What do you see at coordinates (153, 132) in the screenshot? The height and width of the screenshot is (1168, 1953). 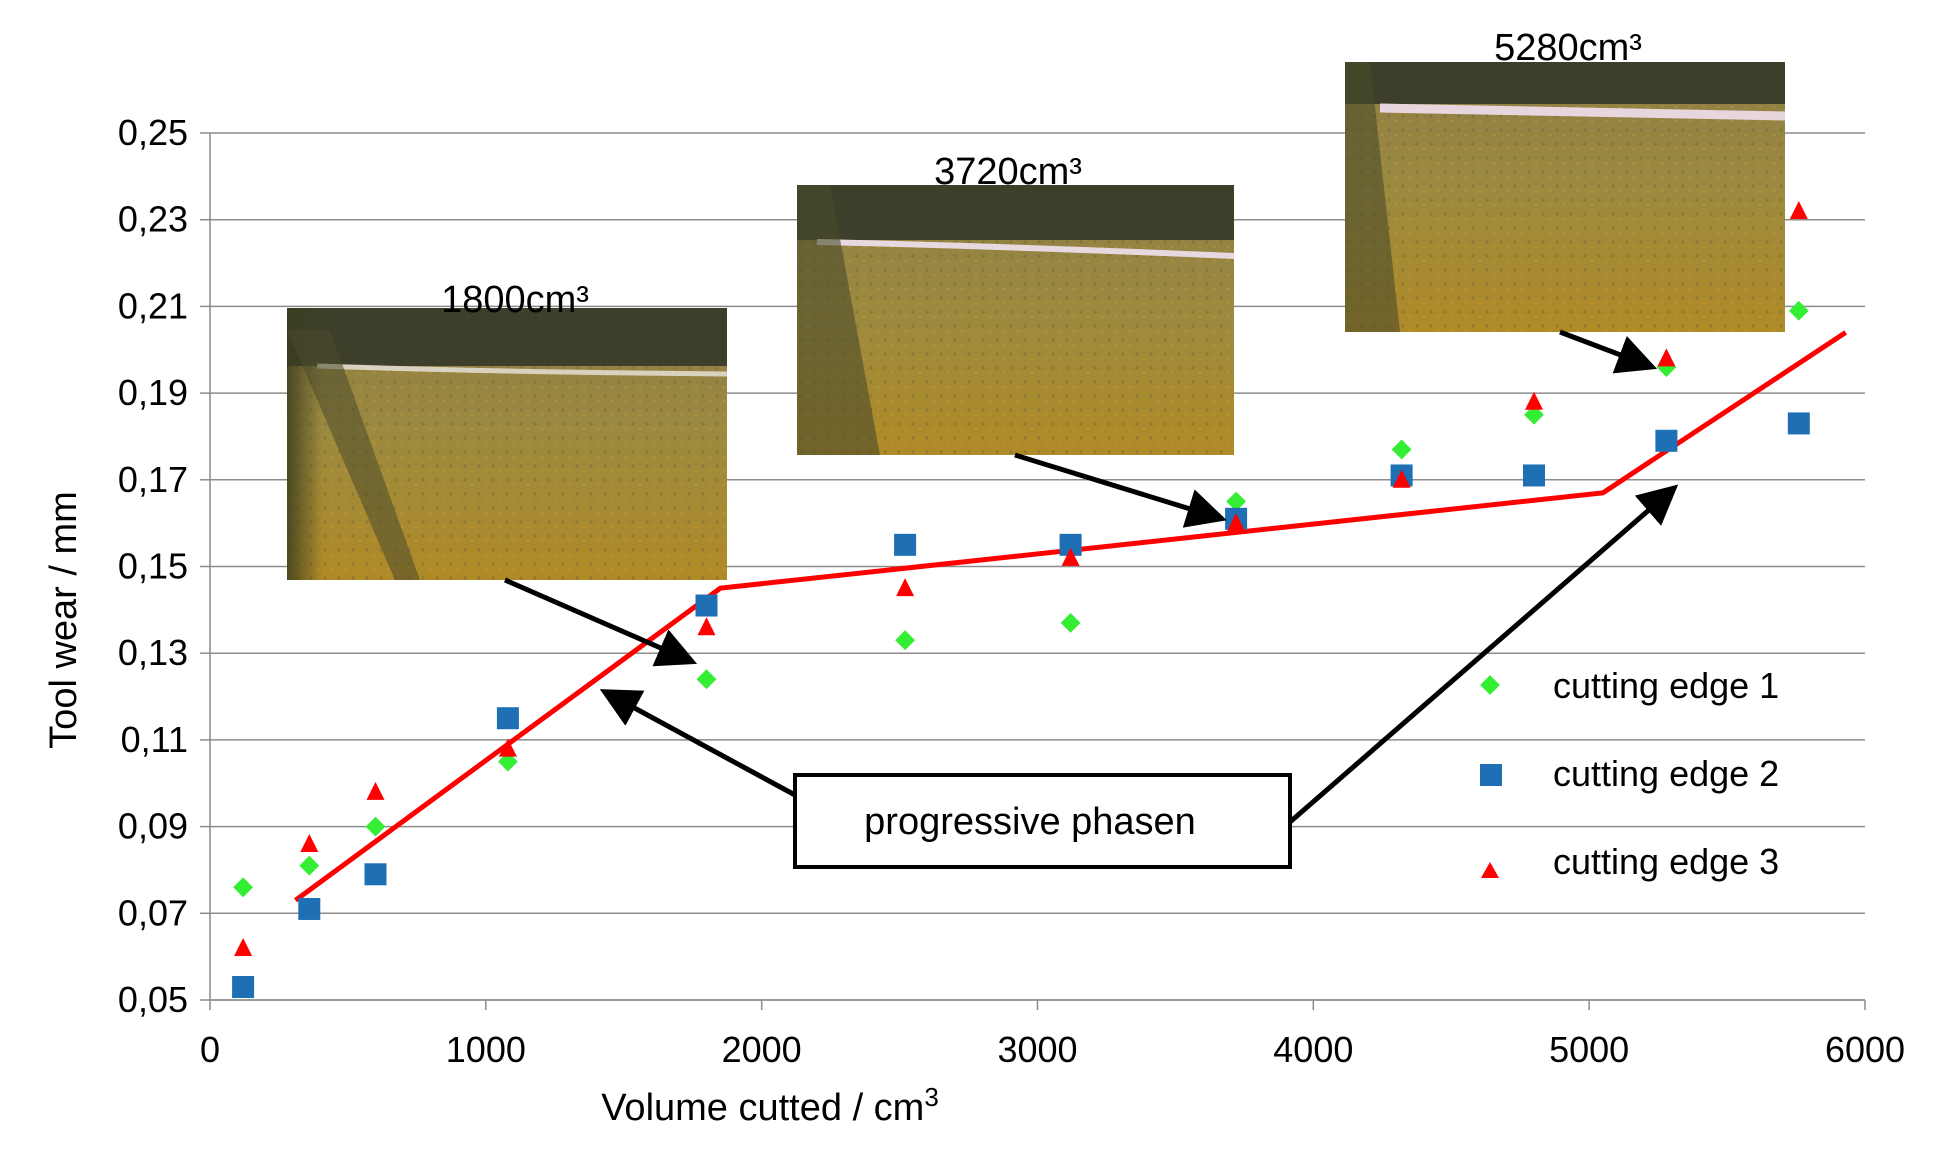 I see `y-tick-label: 0,25` at bounding box center [153, 132].